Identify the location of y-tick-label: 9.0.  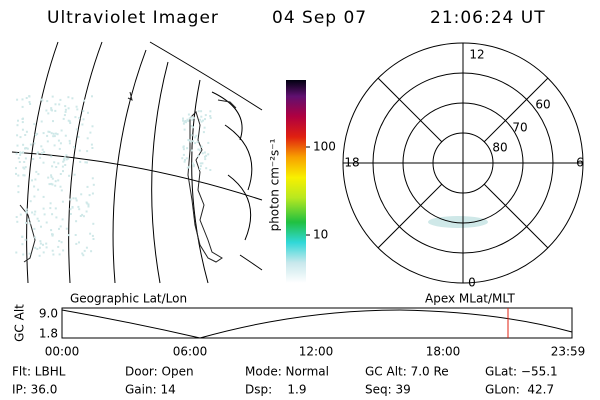
(48, 314).